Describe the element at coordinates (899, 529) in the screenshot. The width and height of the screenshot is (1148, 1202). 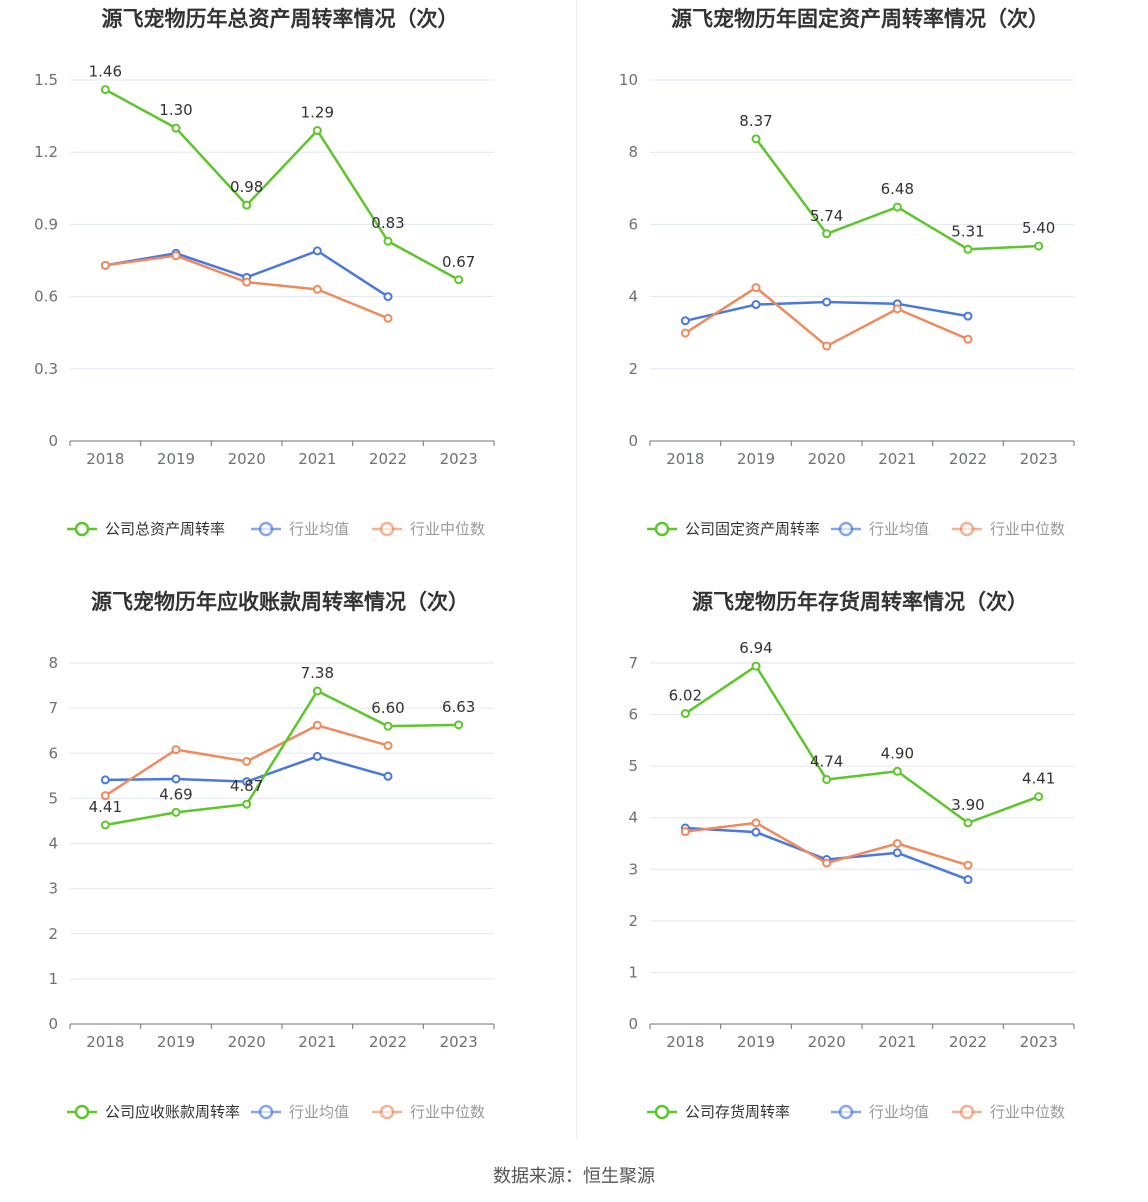
I see `legend-label: 行业均值` at that location.